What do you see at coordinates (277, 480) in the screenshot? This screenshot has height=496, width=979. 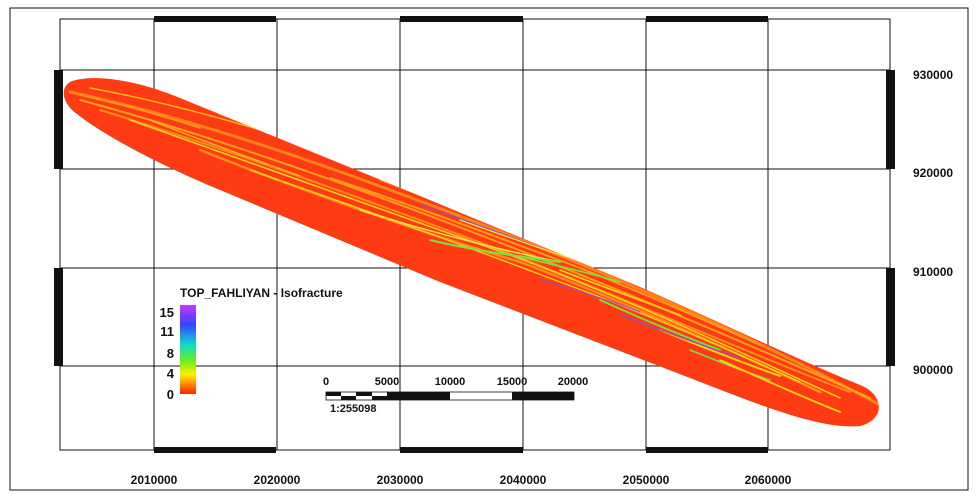 I see `x-label-2020000: 2020000` at bounding box center [277, 480].